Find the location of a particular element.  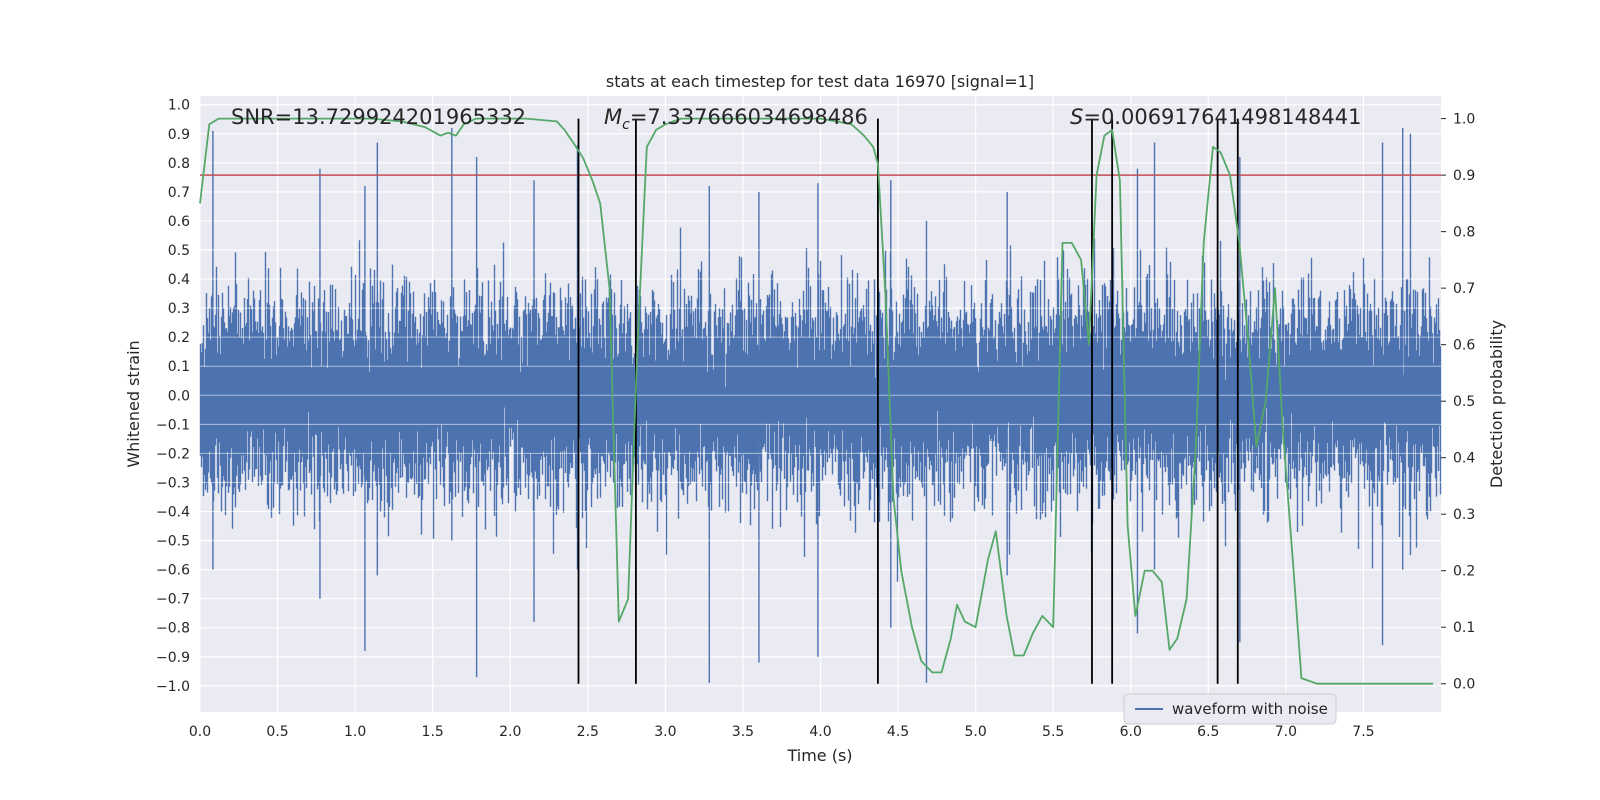

y-tick-label: 0.4 is located at coordinates (179, 280).